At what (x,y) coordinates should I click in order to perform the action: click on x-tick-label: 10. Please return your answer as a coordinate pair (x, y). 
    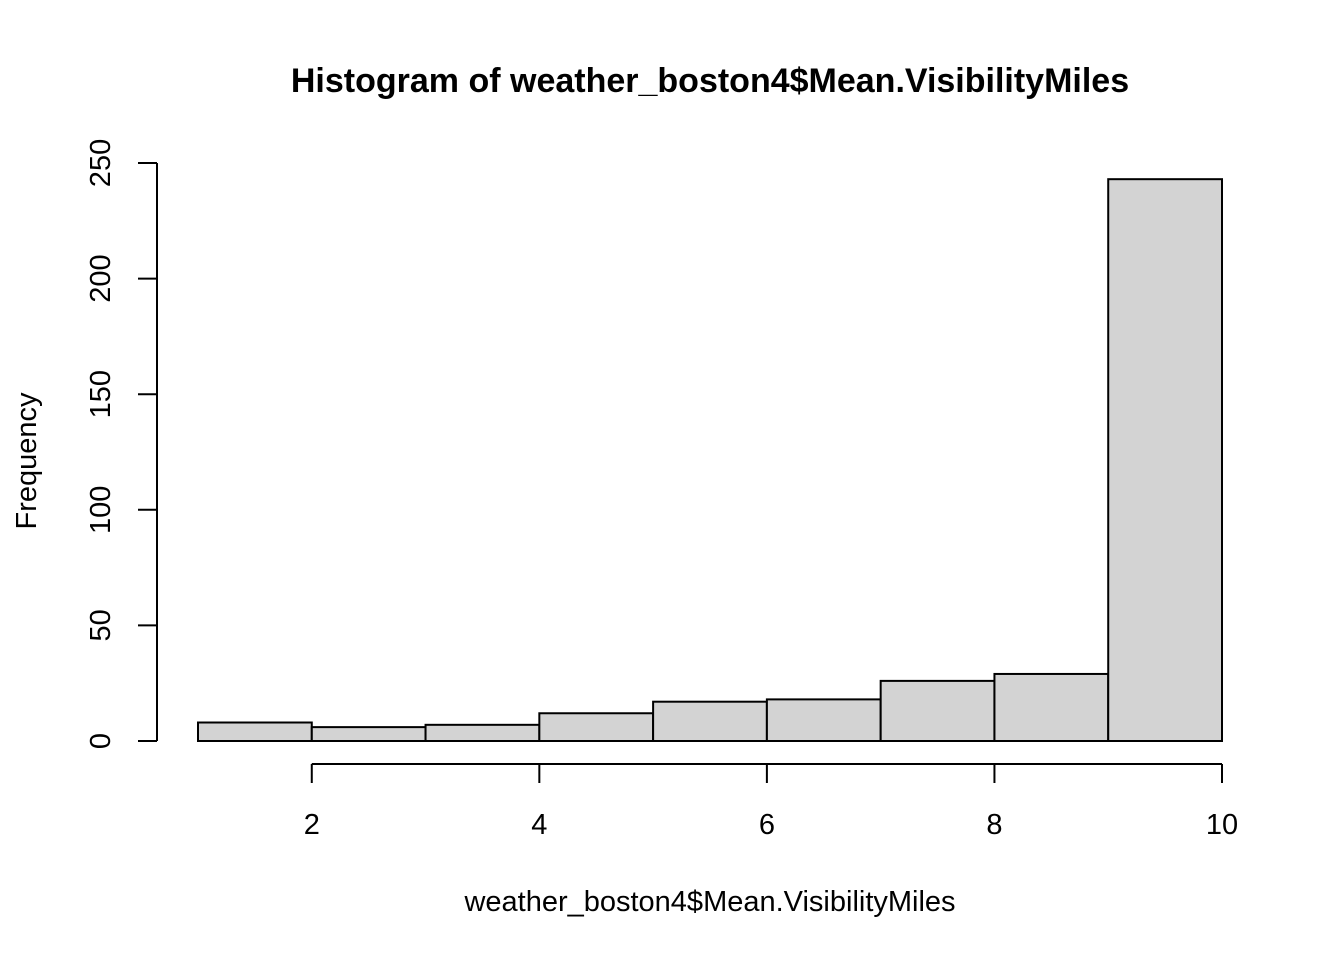
    Looking at the image, I should click on (1222, 825).